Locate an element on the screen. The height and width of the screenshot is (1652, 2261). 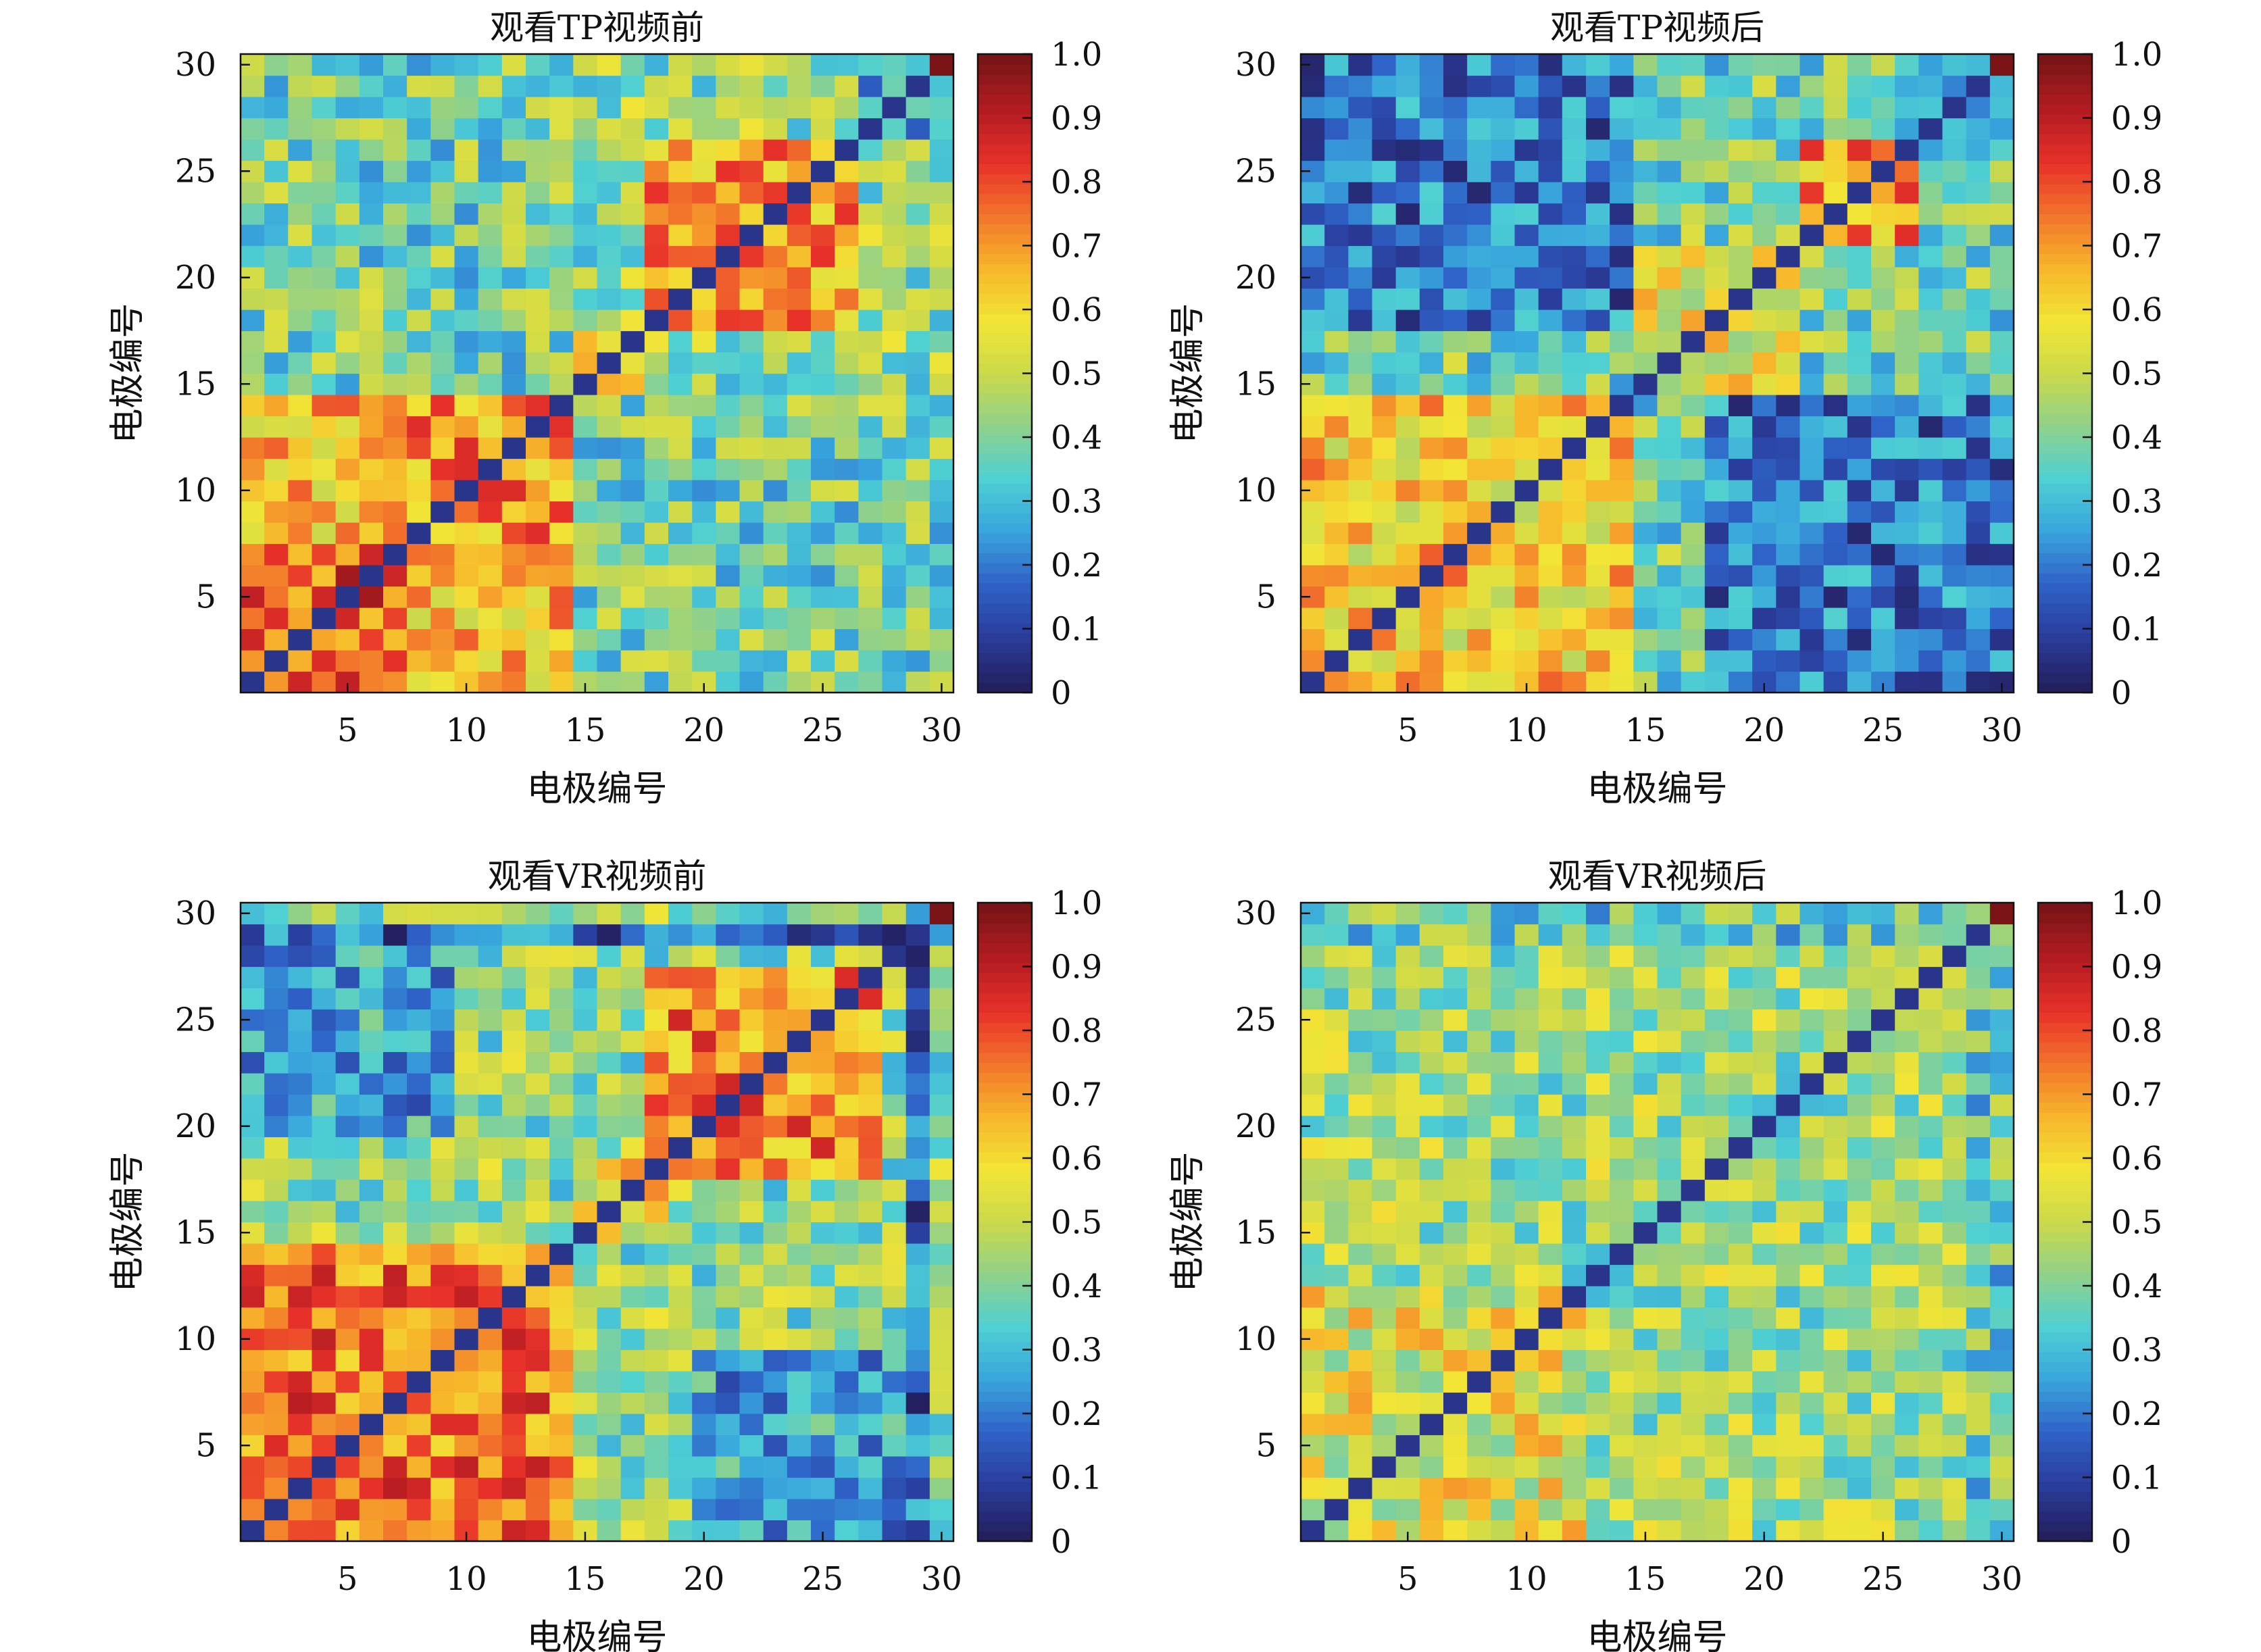
x-tick-label: 20 is located at coordinates (703, 1579).